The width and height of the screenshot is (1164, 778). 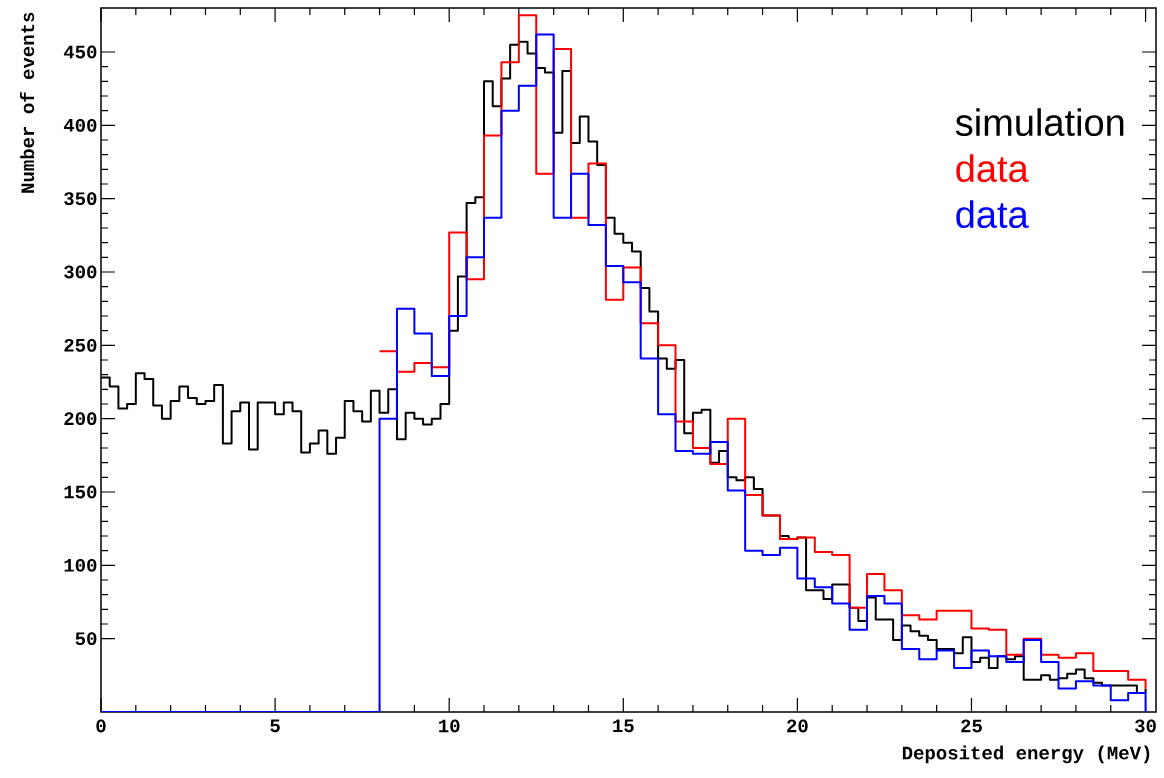 What do you see at coordinates (80, 492) in the screenshot?
I see `y-tick-label: 150` at bounding box center [80, 492].